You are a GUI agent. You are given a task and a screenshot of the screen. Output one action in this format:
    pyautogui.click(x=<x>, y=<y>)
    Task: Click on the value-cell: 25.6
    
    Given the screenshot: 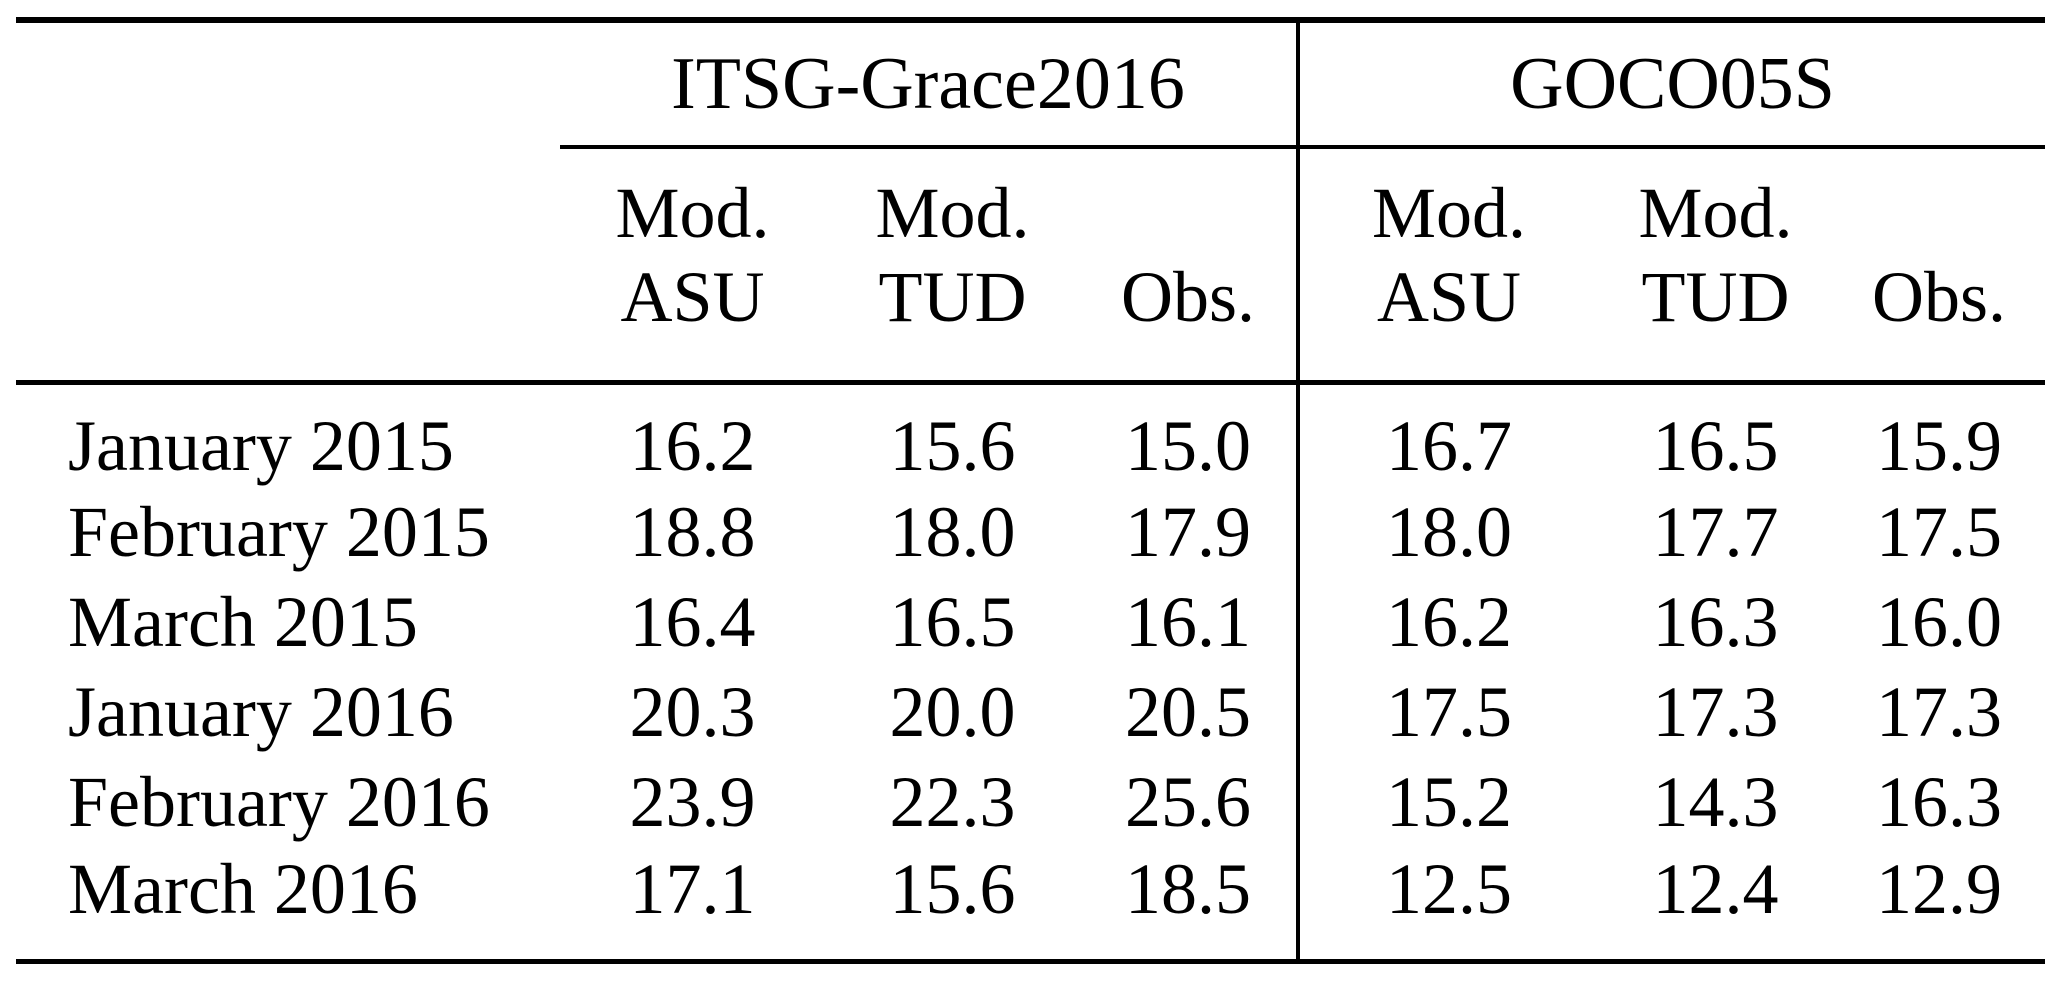 What is the action you would take?
    pyautogui.click(x=1190, y=802)
    